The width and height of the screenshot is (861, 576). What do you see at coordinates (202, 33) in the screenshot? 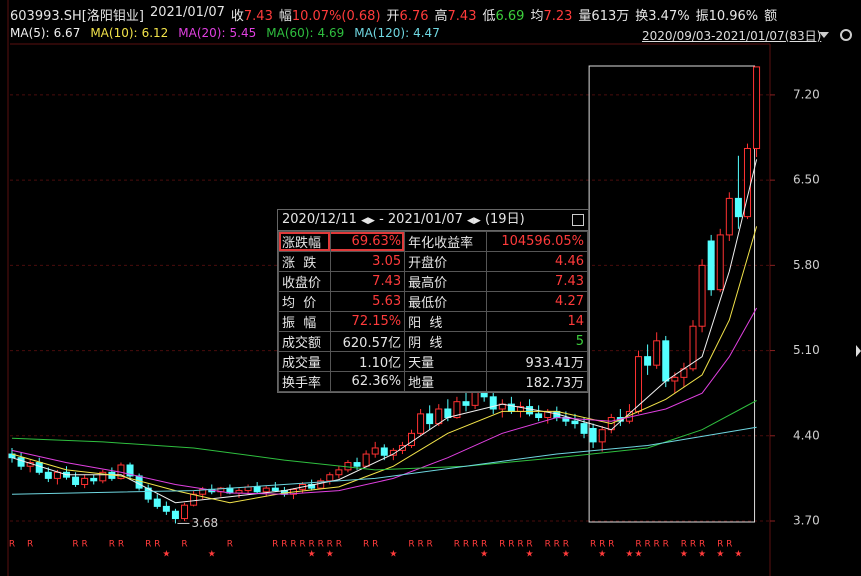
I see `legend-name: MA(20):` at bounding box center [202, 33].